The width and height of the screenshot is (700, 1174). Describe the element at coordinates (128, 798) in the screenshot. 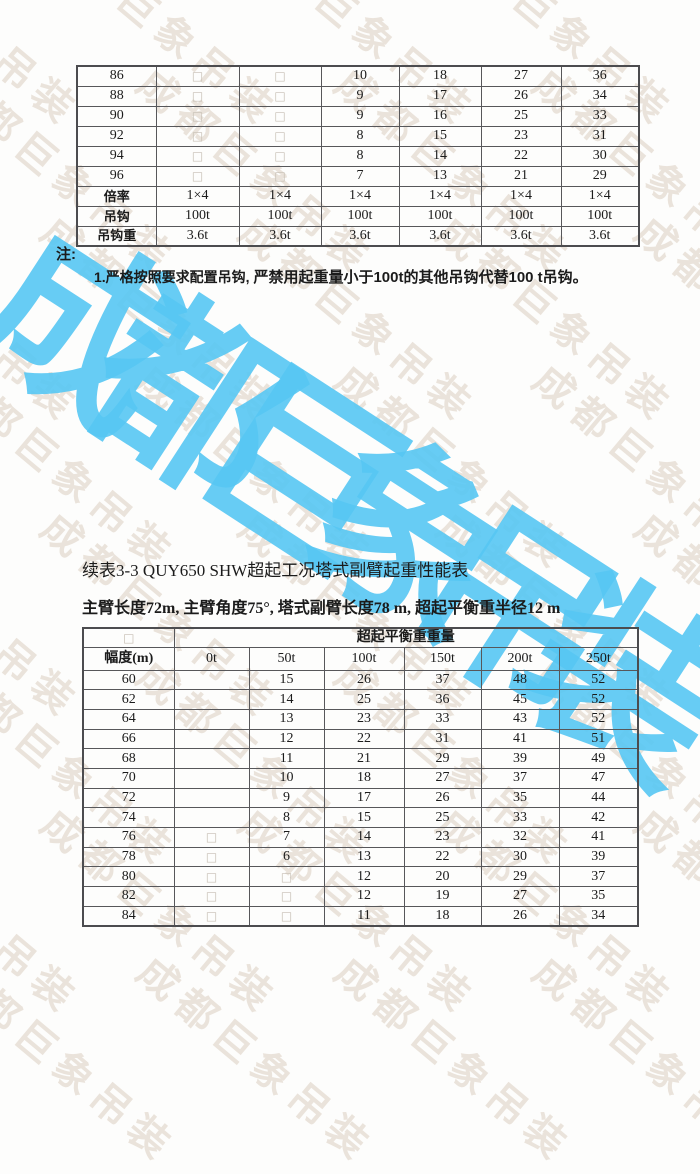

I see `row-label-cell: 72` at that location.